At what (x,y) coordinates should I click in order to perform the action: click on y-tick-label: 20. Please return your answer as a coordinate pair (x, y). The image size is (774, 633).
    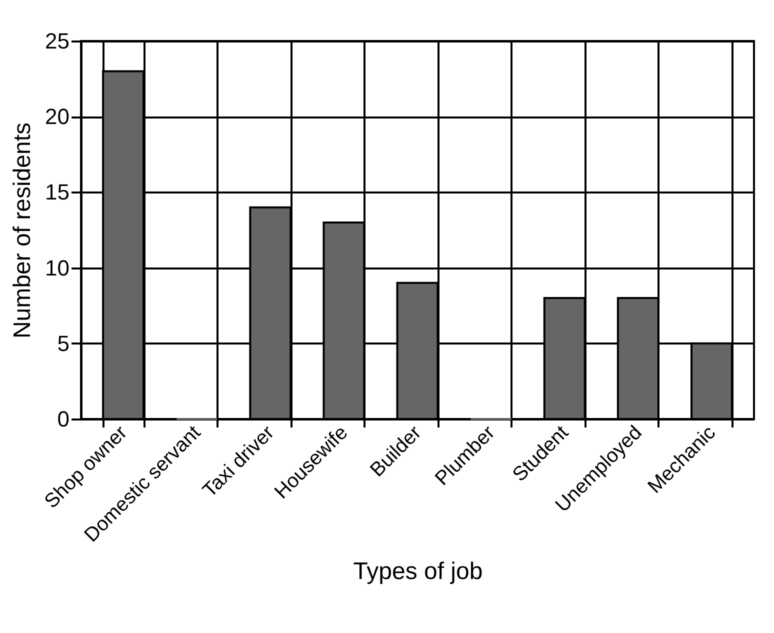
    Looking at the image, I should click on (57, 117).